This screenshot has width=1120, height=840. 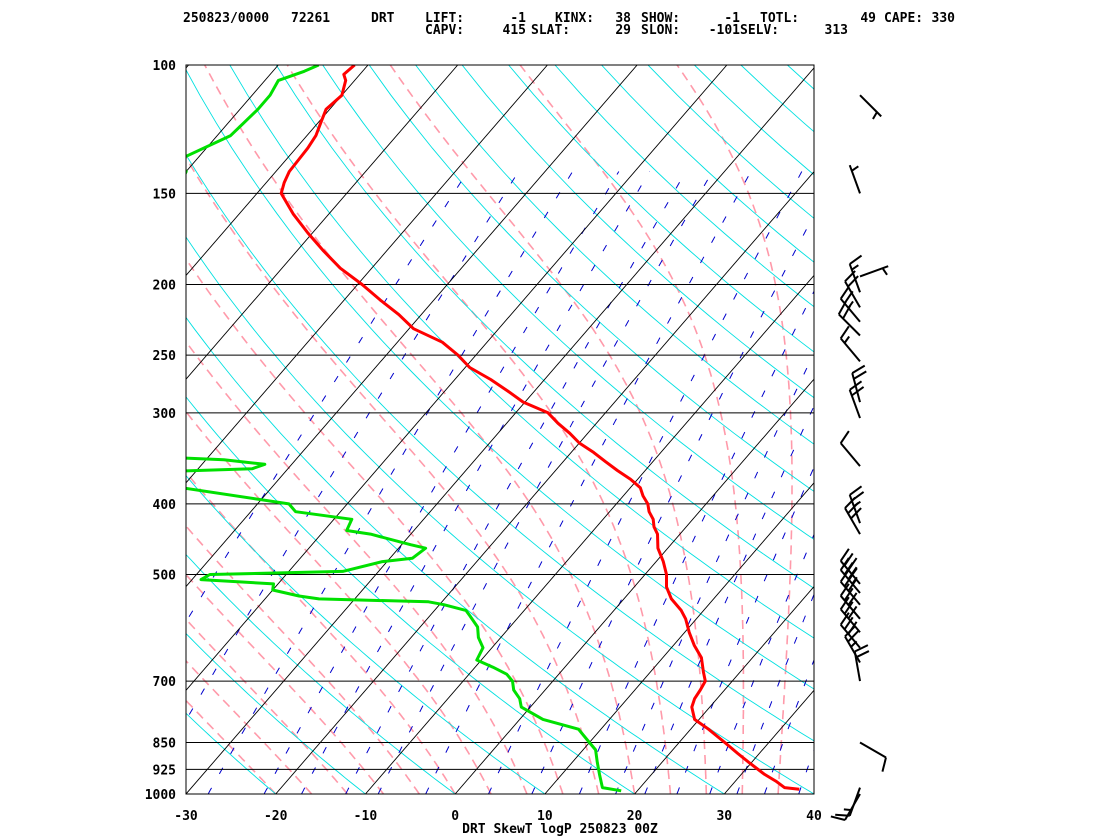 What do you see at coordinates (160, 431) in the screenshot?
I see `pressure-tick-labels: 100 150 200 250 300 400 500 700 850 925 1000` at bounding box center [160, 431].